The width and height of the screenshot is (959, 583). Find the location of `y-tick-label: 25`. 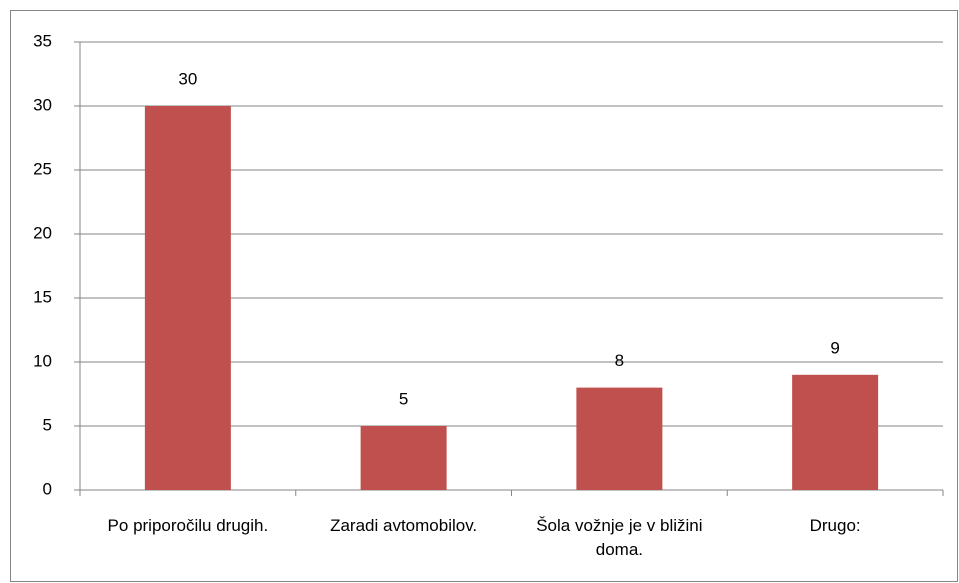

y-tick-label: 25 is located at coordinates (42, 168).